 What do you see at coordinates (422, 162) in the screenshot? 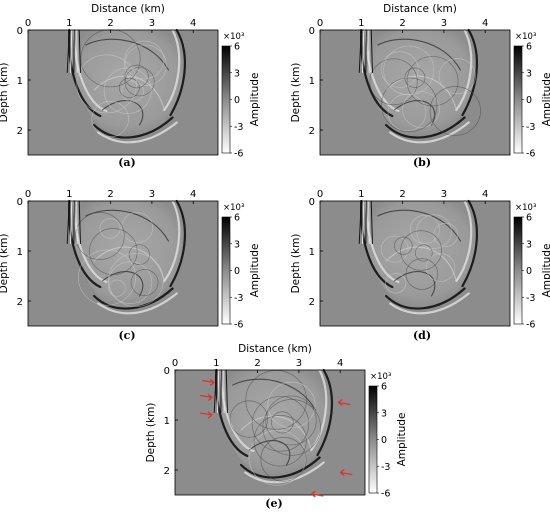
I see `caption-b: (b)` at bounding box center [422, 162].